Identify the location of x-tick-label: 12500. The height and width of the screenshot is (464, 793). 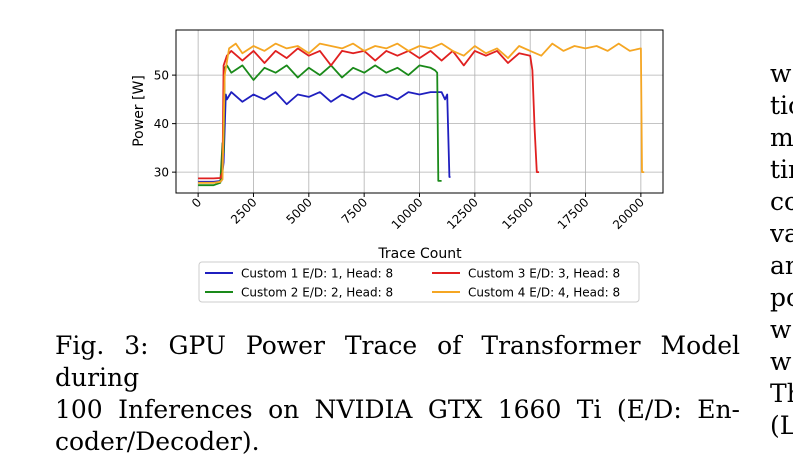
(462, 213).